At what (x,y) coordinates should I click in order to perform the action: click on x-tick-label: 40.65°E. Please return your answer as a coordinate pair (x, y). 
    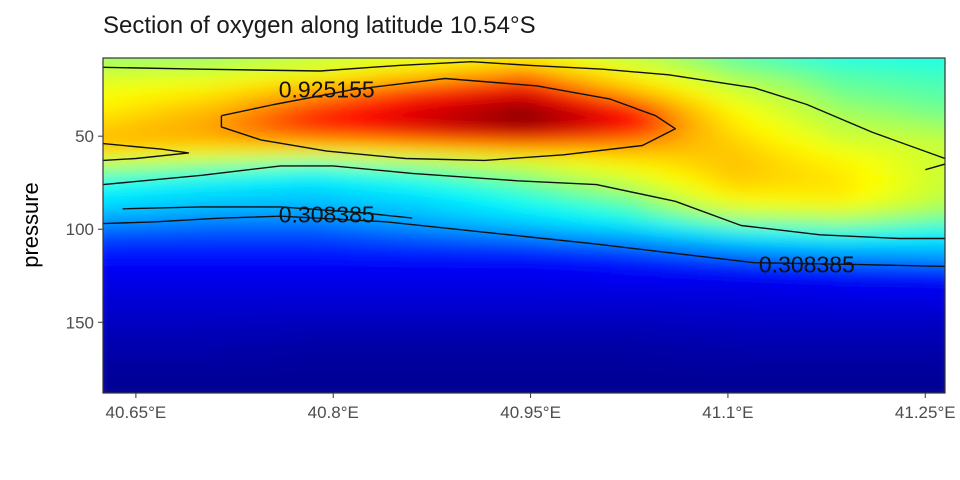
    Looking at the image, I should click on (136, 412).